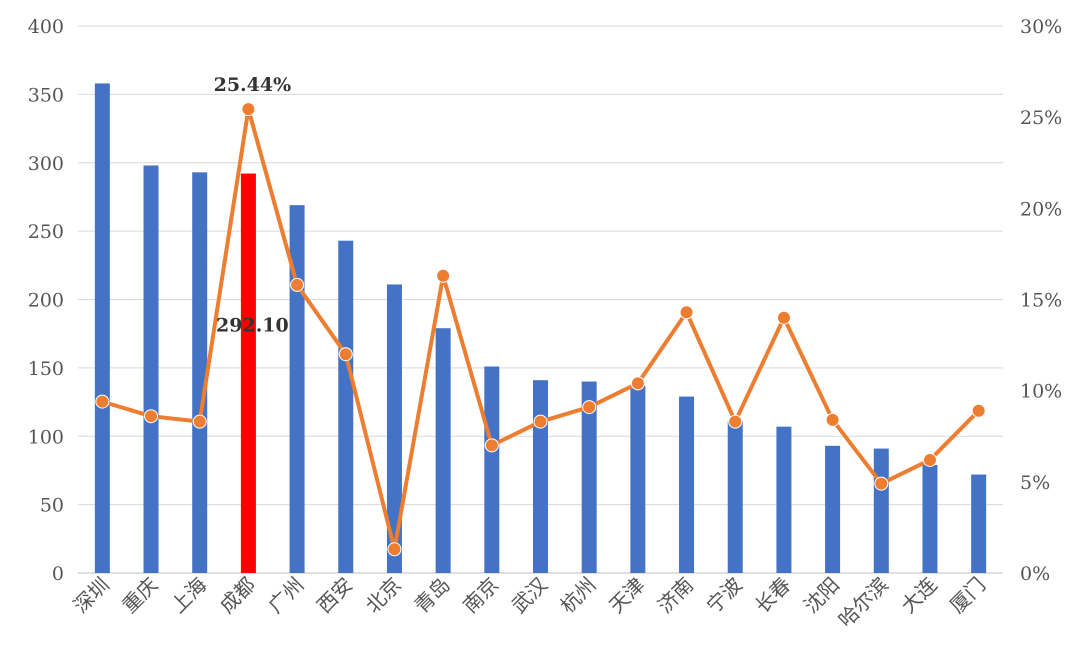 The height and width of the screenshot is (660, 1080). What do you see at coordinates (58, 574) in the screenshot?
I see `left-tick-label: 0` at bounding box center [58, 574].